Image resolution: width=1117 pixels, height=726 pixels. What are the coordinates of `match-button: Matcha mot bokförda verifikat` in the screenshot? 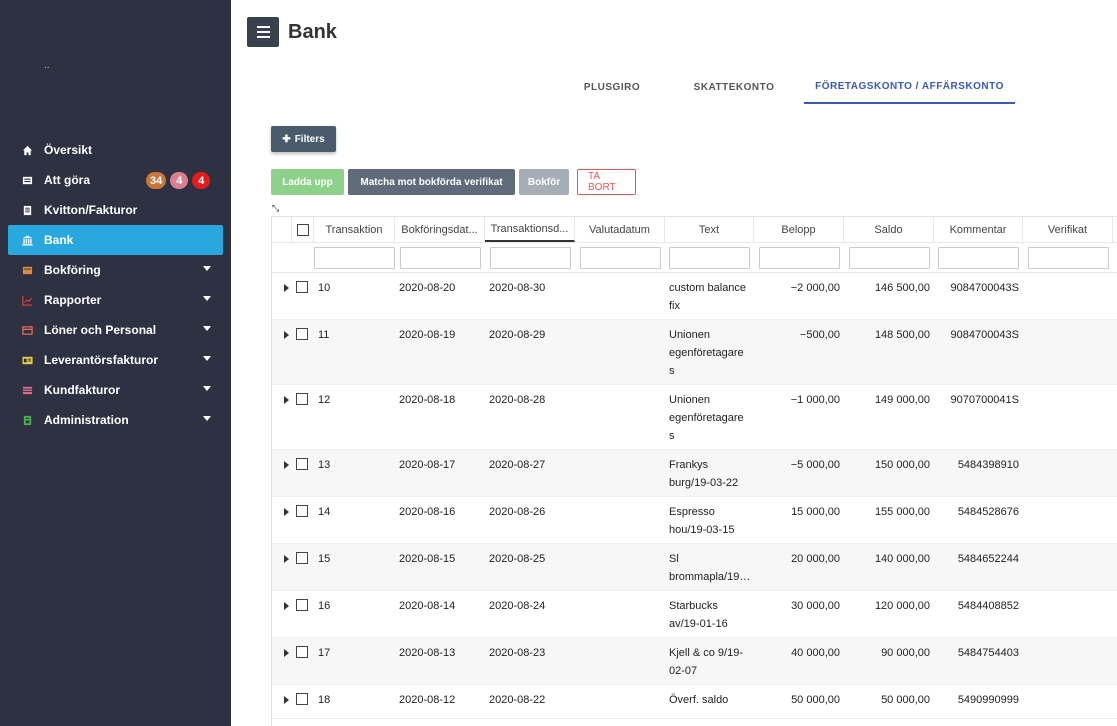 It's located at (431, 182).